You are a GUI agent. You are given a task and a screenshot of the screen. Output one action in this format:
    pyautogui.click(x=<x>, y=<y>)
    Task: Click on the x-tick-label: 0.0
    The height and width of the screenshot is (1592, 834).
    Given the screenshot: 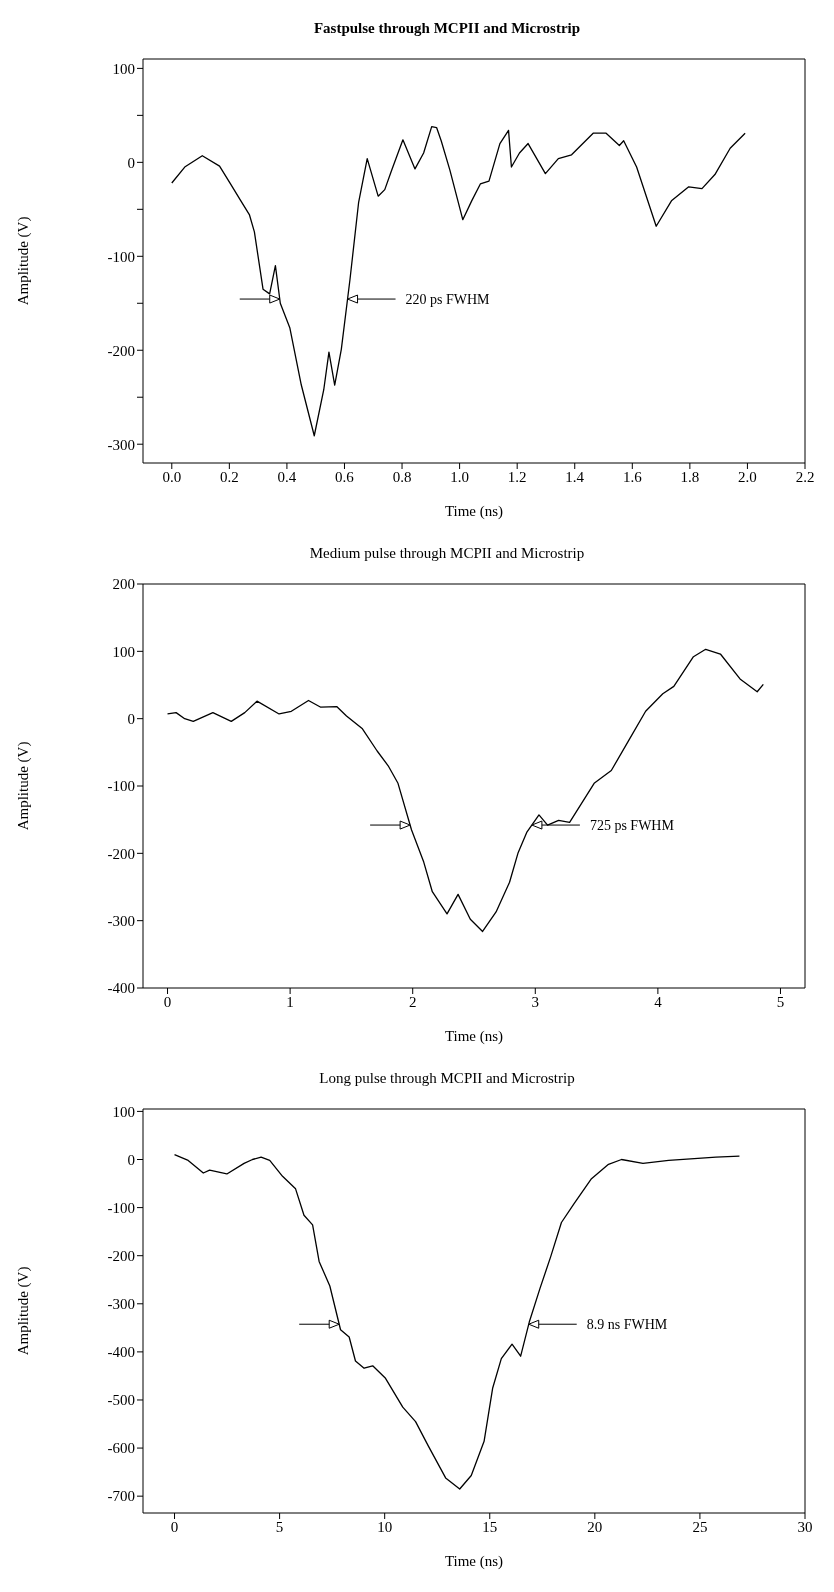 What is the action you would take?
    pyautogui.click(x=172, y=476)
    